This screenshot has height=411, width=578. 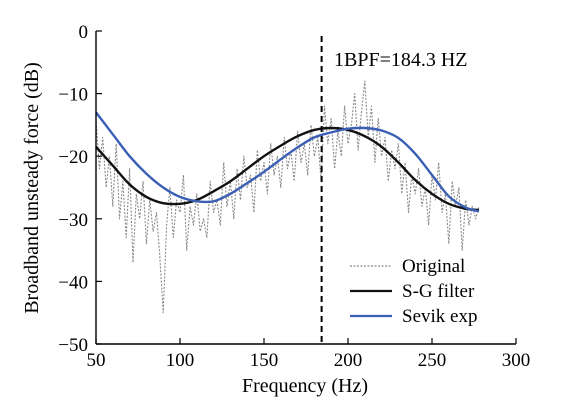 I want to click on legend-label: S-G filter, so click(x=438, y=291).